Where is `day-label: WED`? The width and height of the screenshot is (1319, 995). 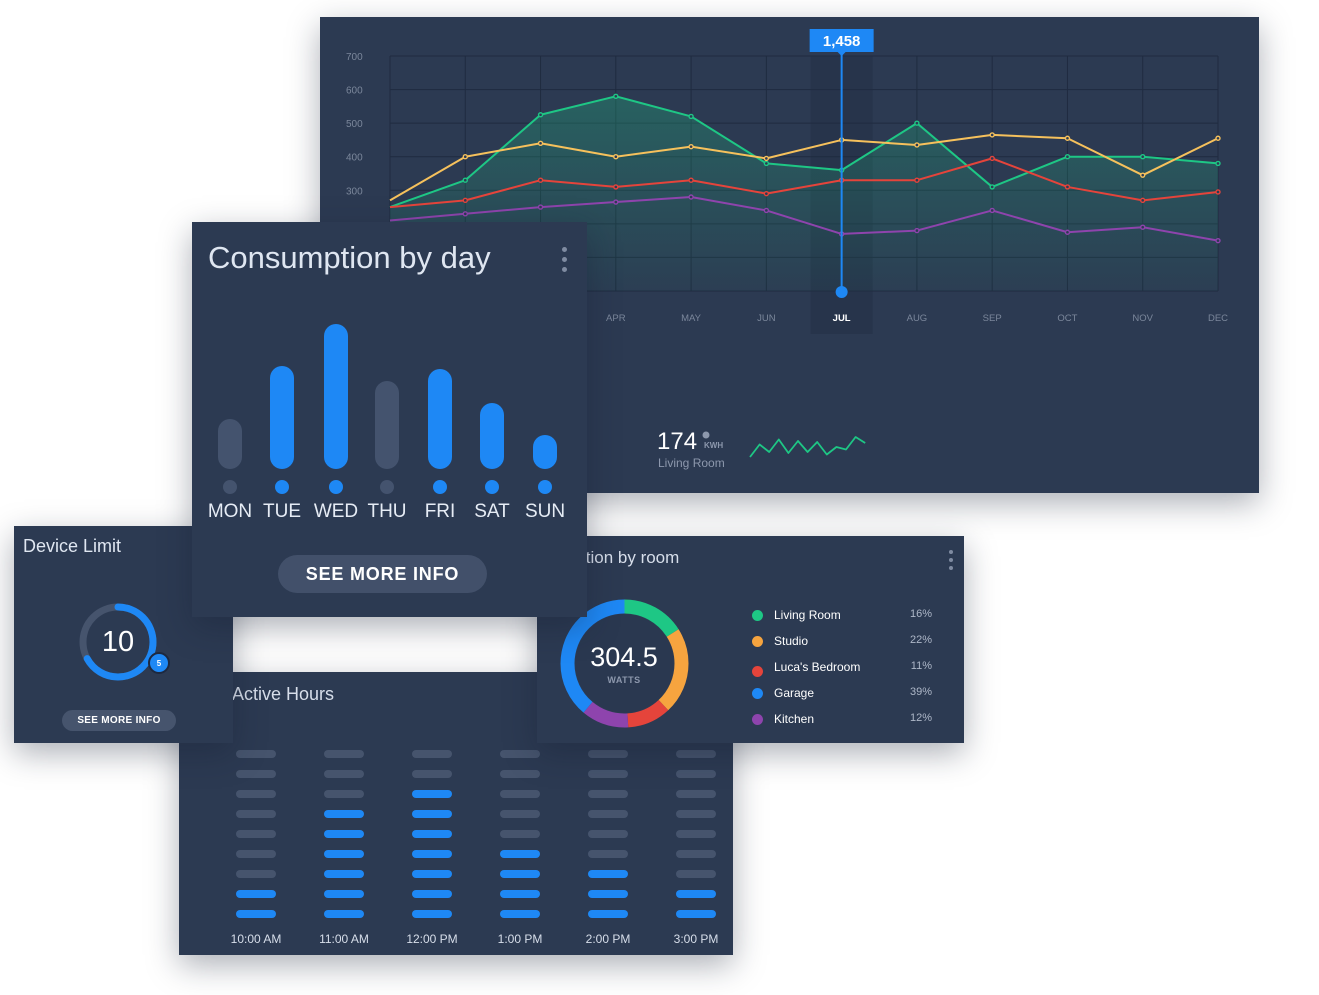
day-label: WED is located at coordinates (336, 511).